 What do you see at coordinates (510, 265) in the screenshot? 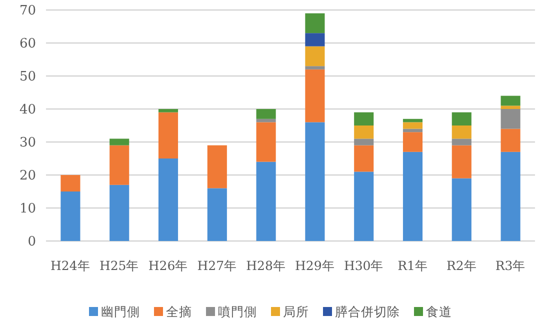
I see `x-tick-label: R3年` at bounding box center [510, 265].